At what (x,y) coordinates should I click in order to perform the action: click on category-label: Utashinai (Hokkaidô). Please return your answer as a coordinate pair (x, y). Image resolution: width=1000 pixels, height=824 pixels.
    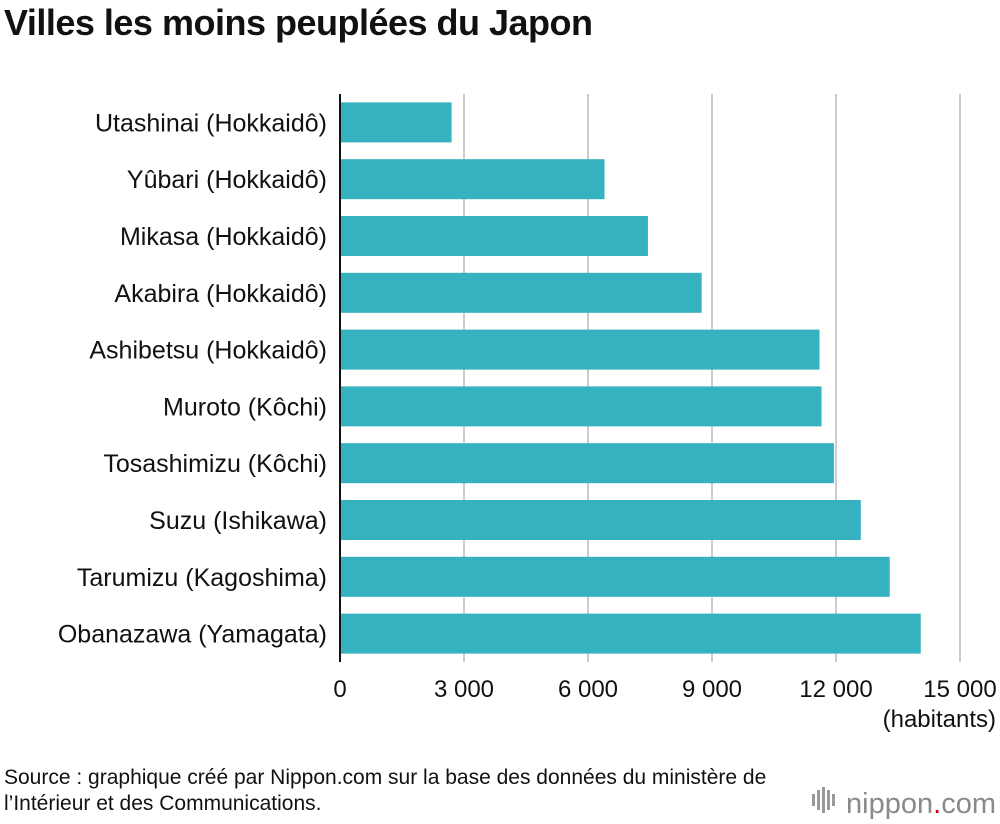
    Looking at the image, I should click on (211, 123).